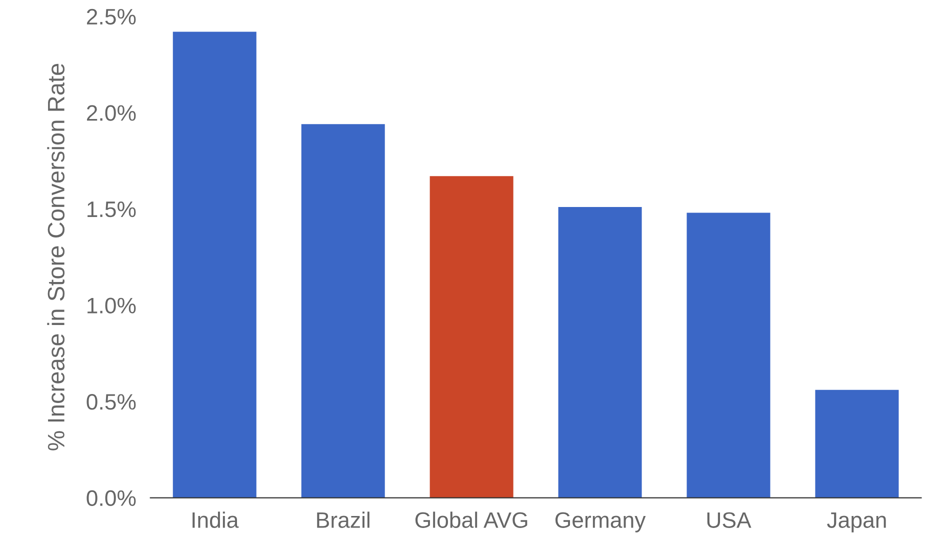 This screenshot has width=940, height=544. I want to click on x-tick-label: Japan, so click(856, 522).